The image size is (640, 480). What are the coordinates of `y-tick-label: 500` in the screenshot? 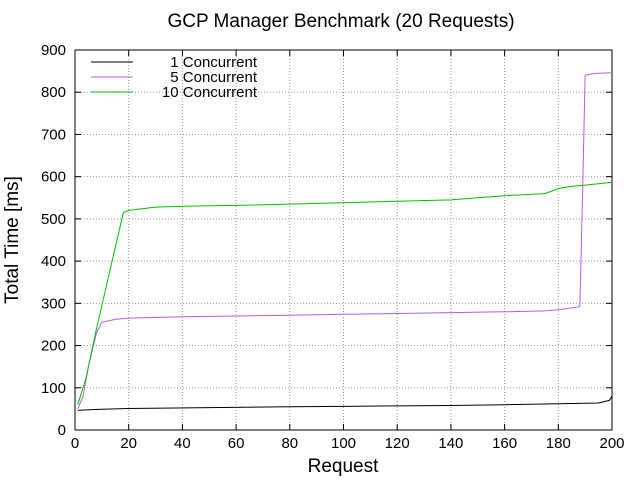 It's located at (53, 219).